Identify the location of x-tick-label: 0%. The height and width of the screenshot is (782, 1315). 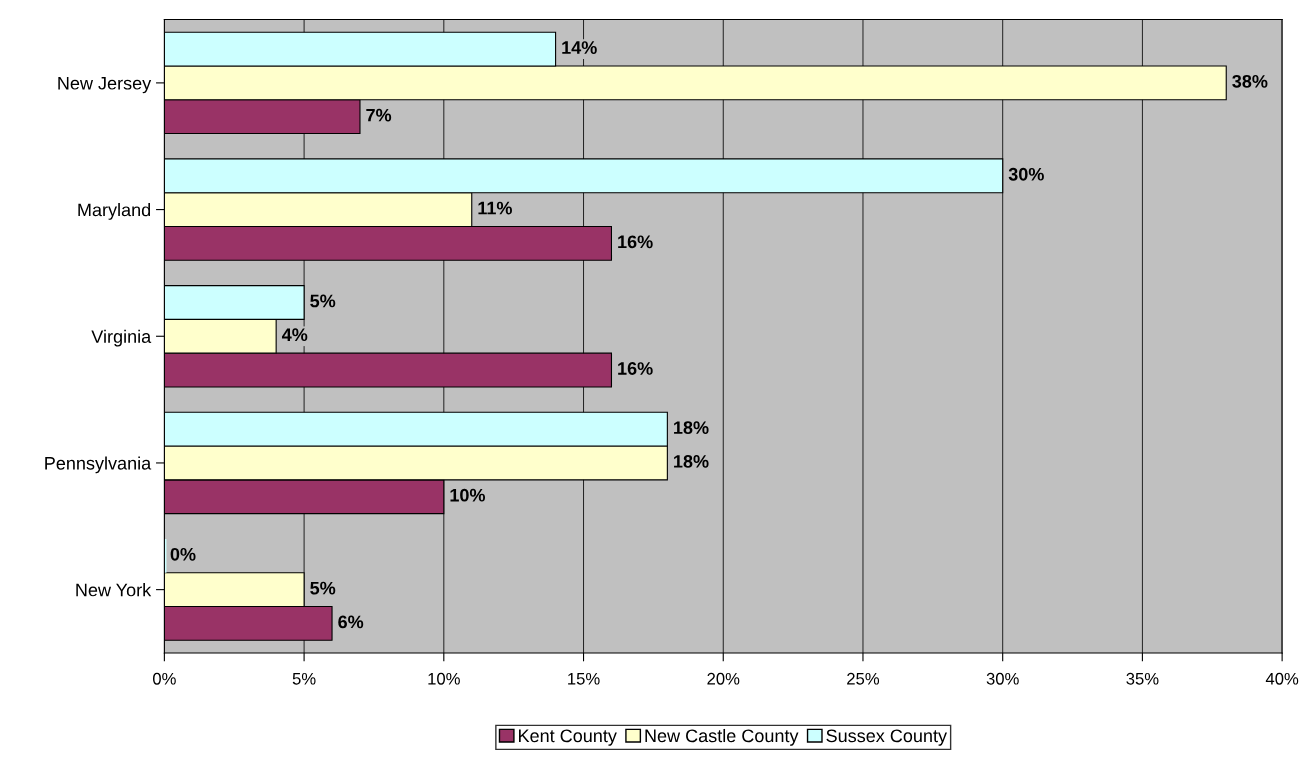
(164, 678).